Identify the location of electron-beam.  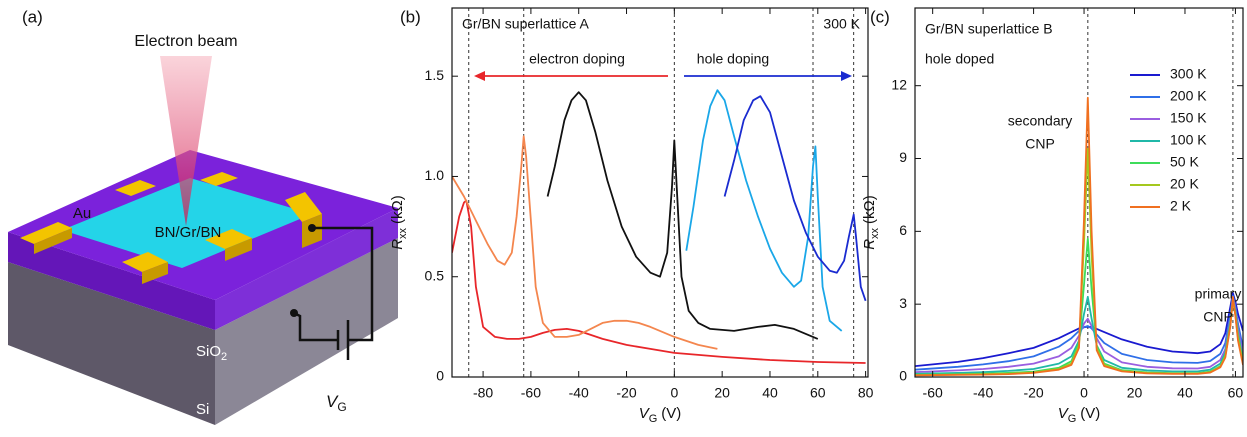
(186, 141).